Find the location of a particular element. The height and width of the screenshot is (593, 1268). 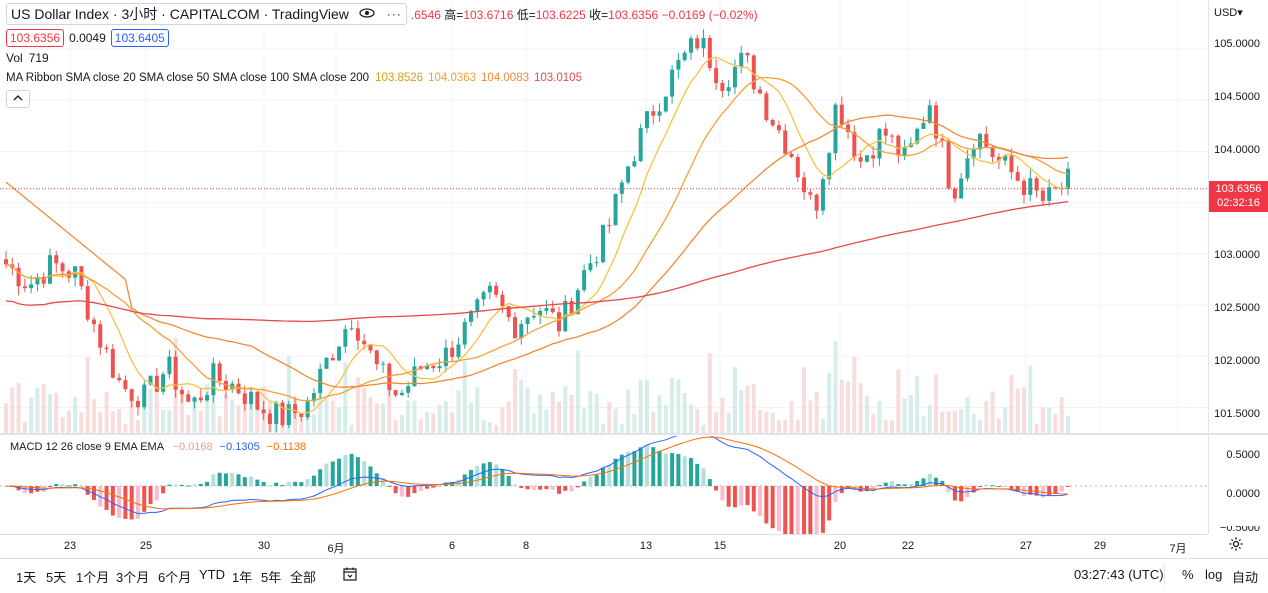

time-axis: 23 25 30 6月 6 8 13 15 20 22 27 29 7月 is located at coordinates (604, 546).